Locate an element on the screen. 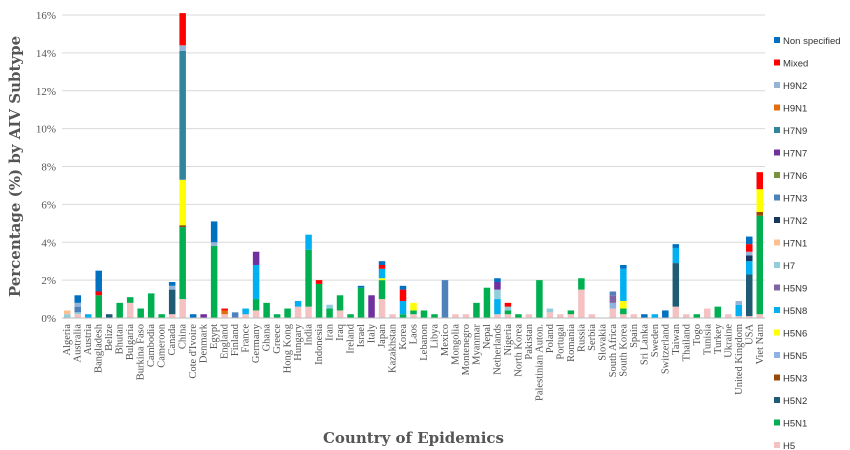 The image size is (850, 450). legend-label: H7N9 is located at coordinates (795, 131).